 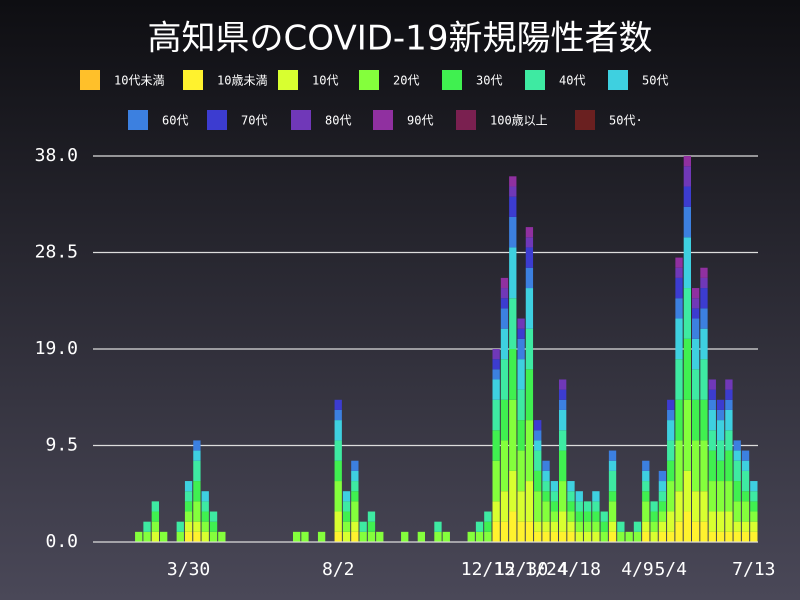 What do you see at coordinates (655, 81) in the screenshot?
I see `legend-label: 50代` at bounding box center [655, 81].